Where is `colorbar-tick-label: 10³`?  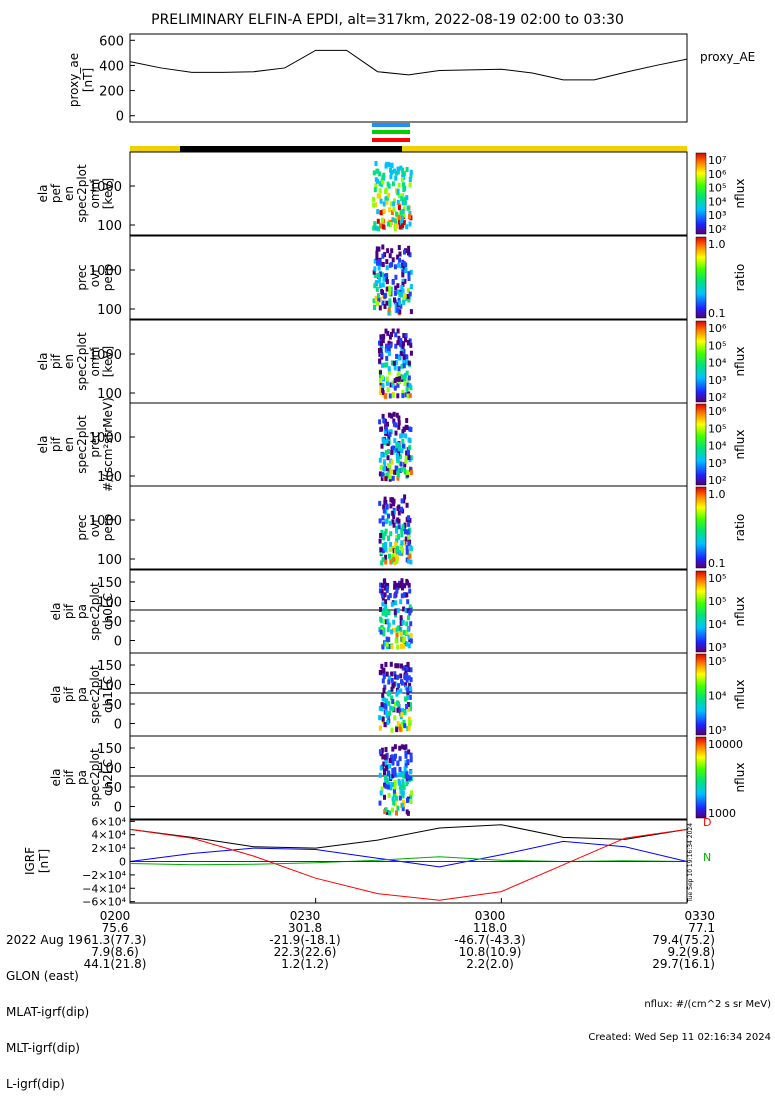 colorbar-tick-label: 10³ is located at coordinates (717, 463).